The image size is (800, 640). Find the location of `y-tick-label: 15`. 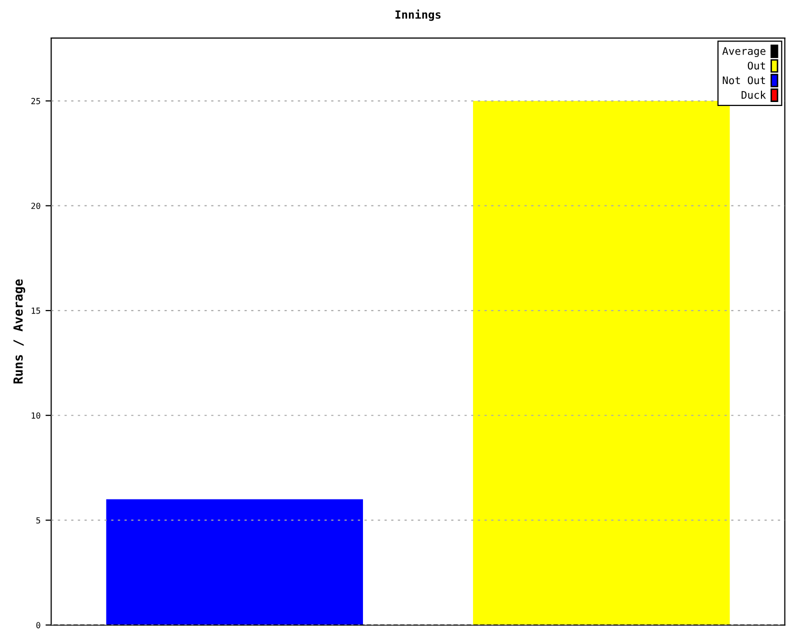

y-tick-label: 15 is located at coordinates (36, 311).